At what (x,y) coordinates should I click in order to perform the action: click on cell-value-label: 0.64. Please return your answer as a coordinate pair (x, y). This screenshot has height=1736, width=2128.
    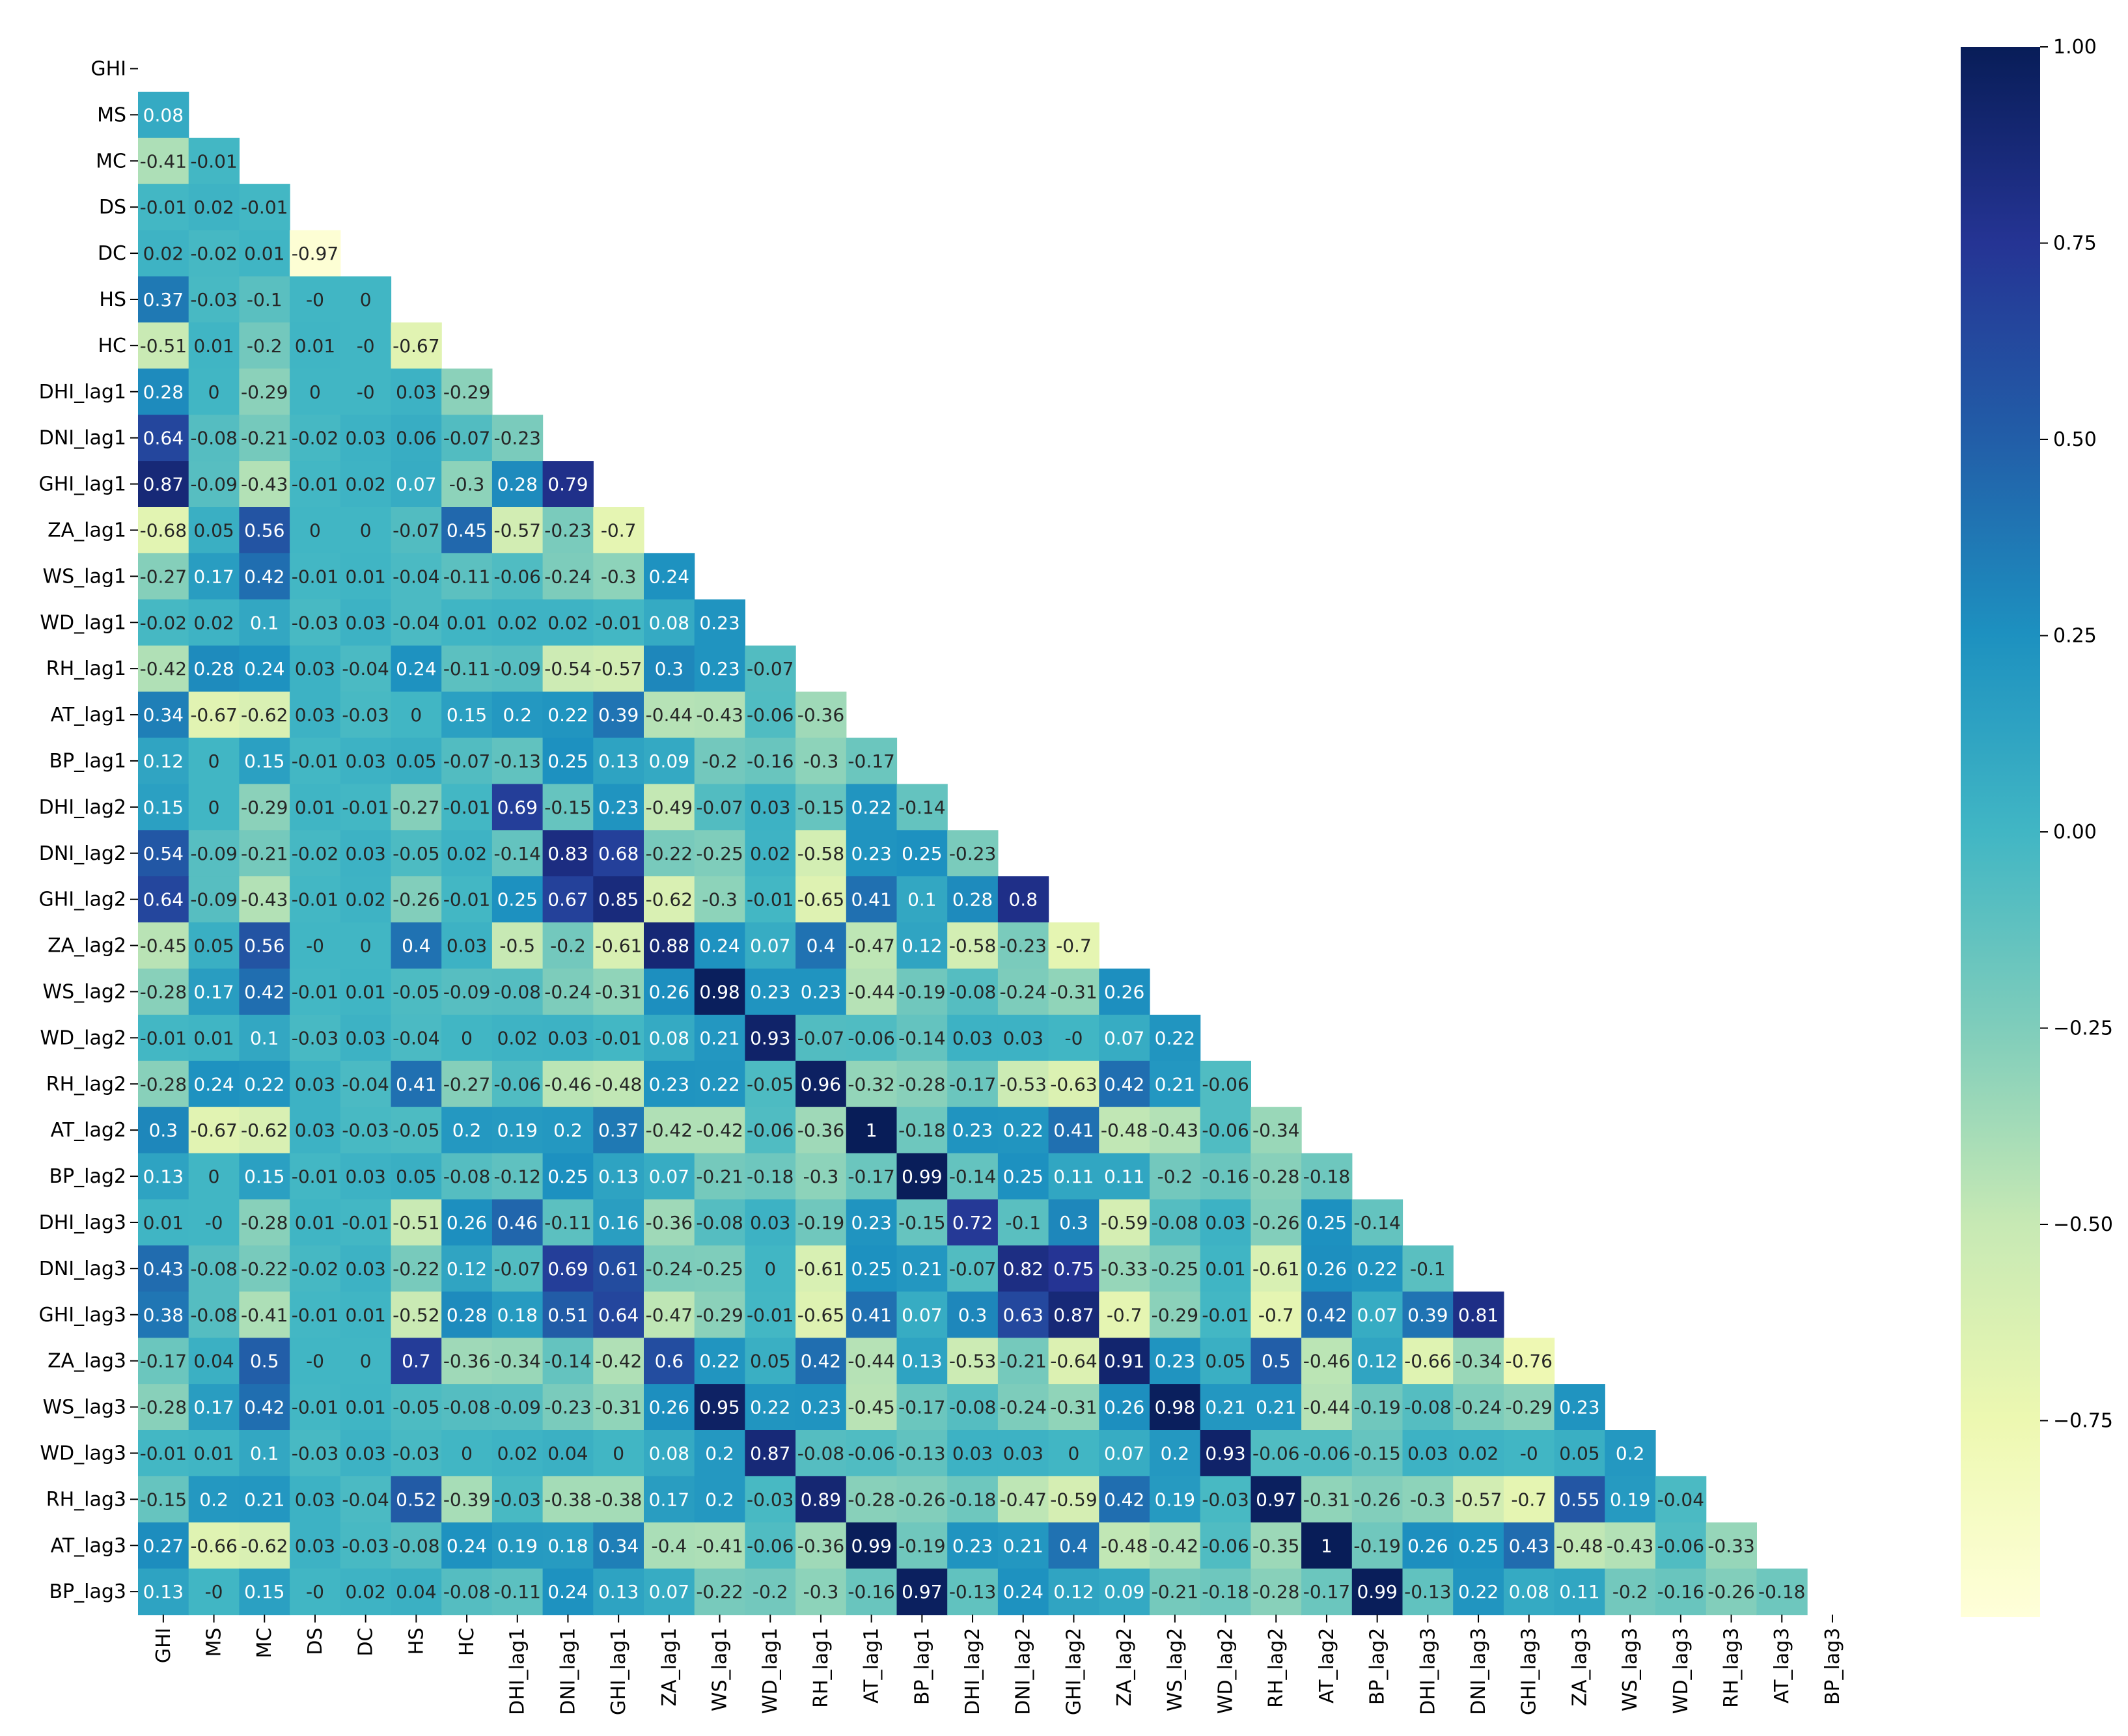
    Looking at the image, I should click on (618, 1315).